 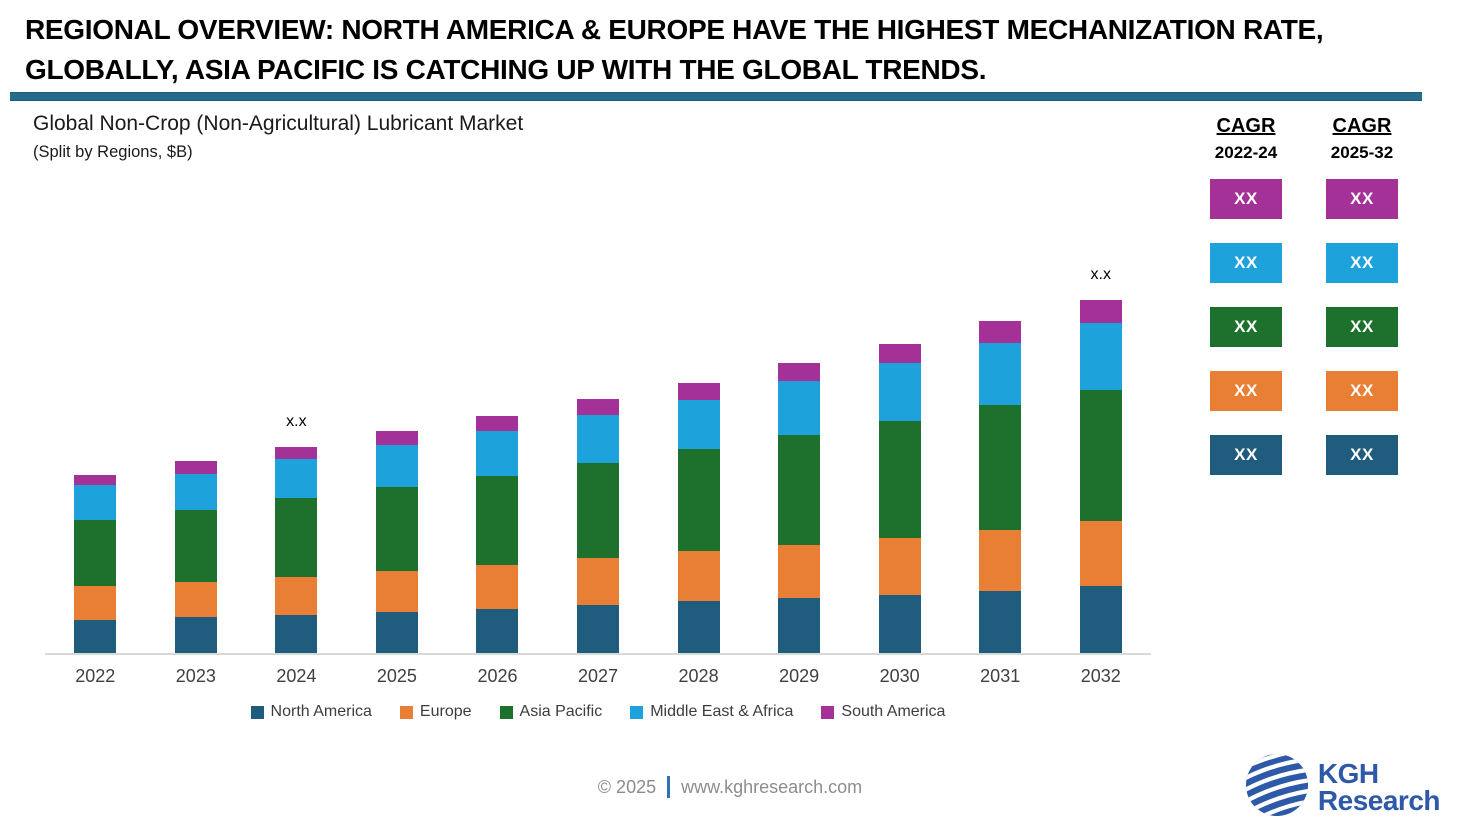 I want to click on x-axis-label-2029: 2029, so click(x=799, y=676).